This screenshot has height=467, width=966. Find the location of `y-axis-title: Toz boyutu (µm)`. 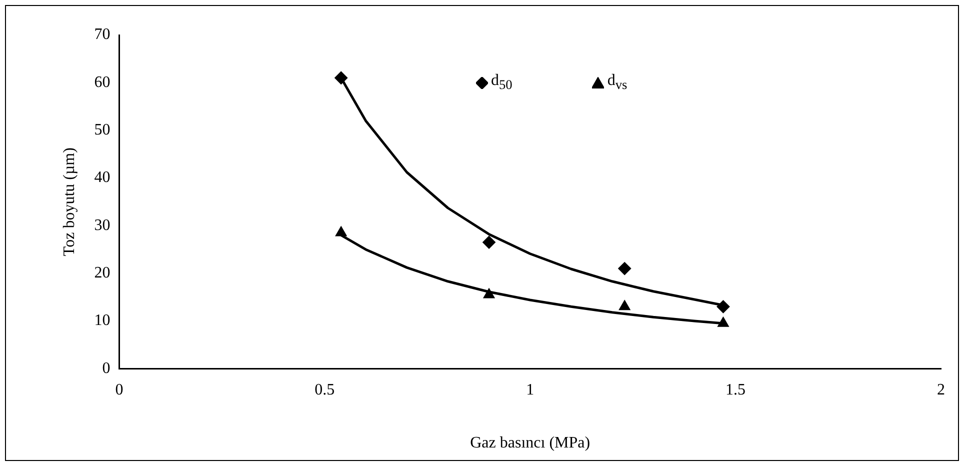

y-axis-title: Toz boyutu (µm) is located at coordinates (69, 202).